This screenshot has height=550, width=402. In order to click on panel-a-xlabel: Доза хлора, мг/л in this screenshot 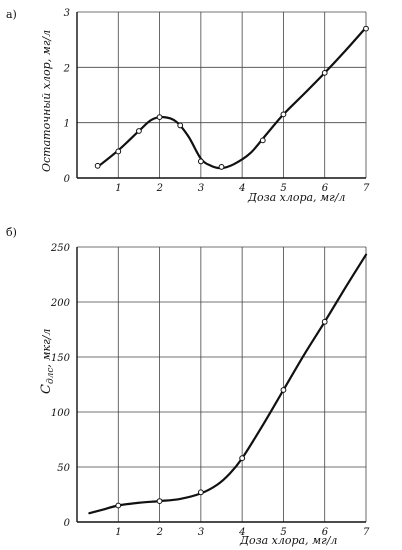, I will do `click(296, 197)`.